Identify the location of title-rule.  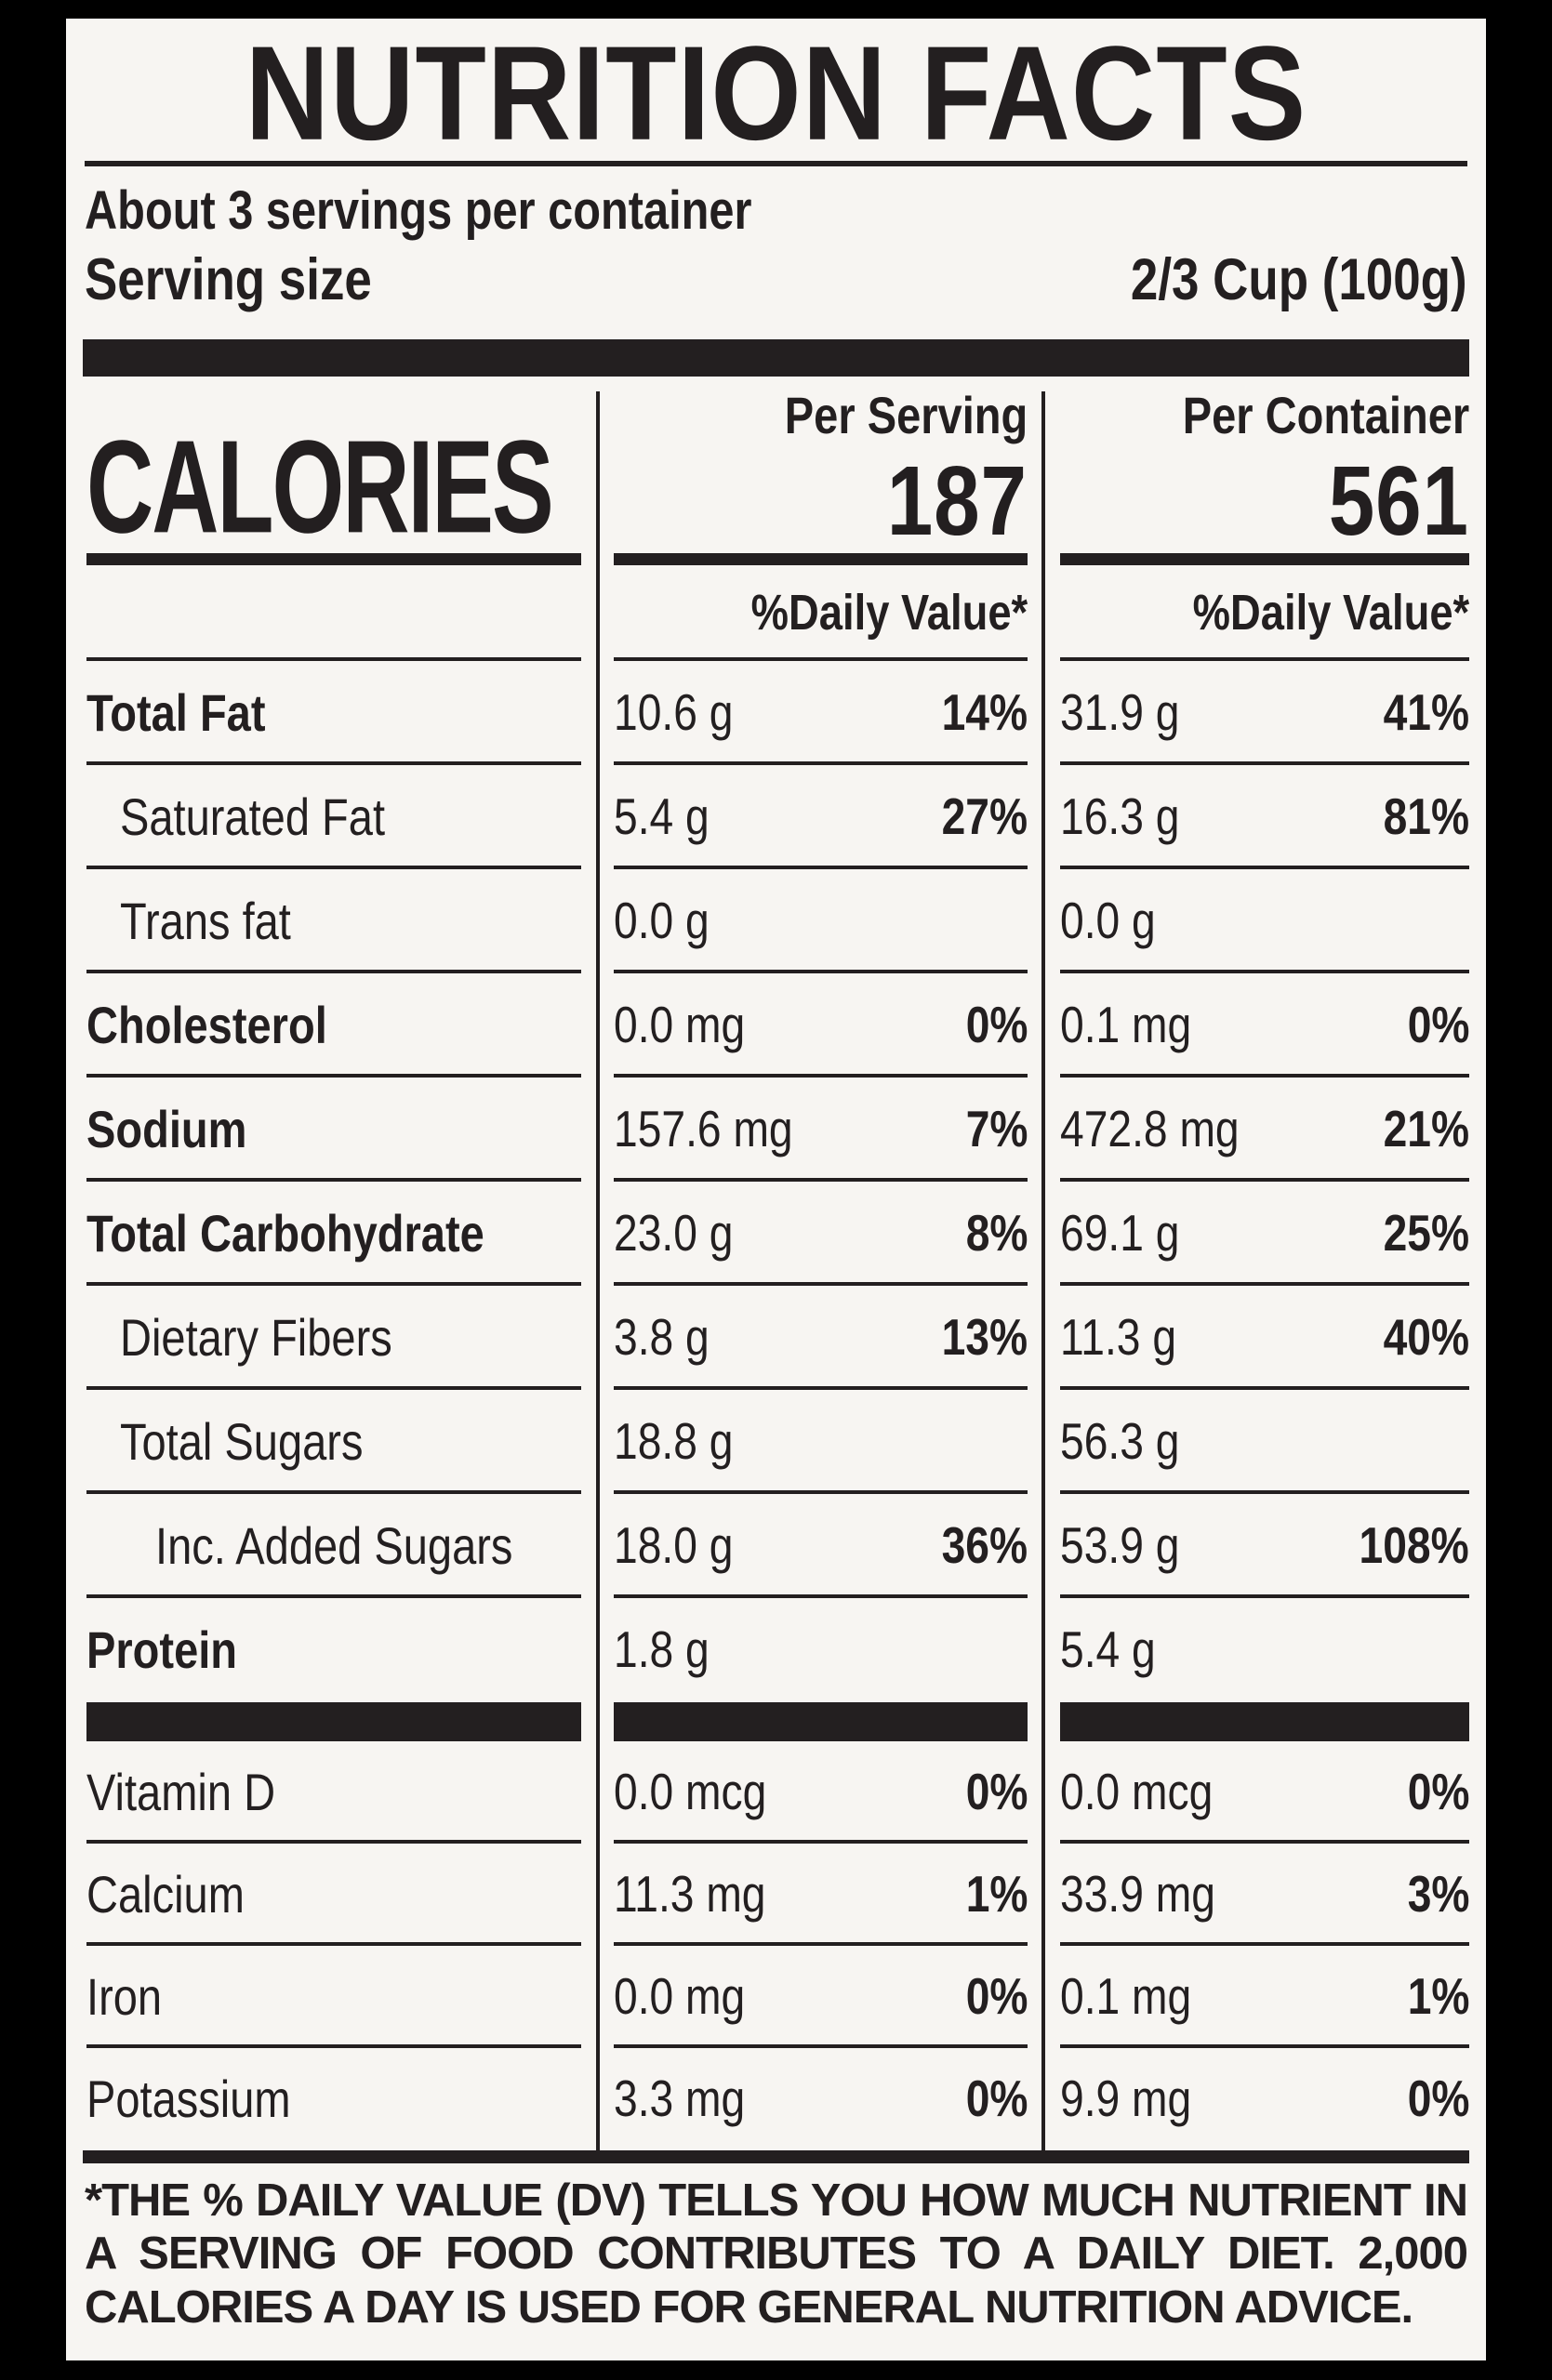
(776, 163).